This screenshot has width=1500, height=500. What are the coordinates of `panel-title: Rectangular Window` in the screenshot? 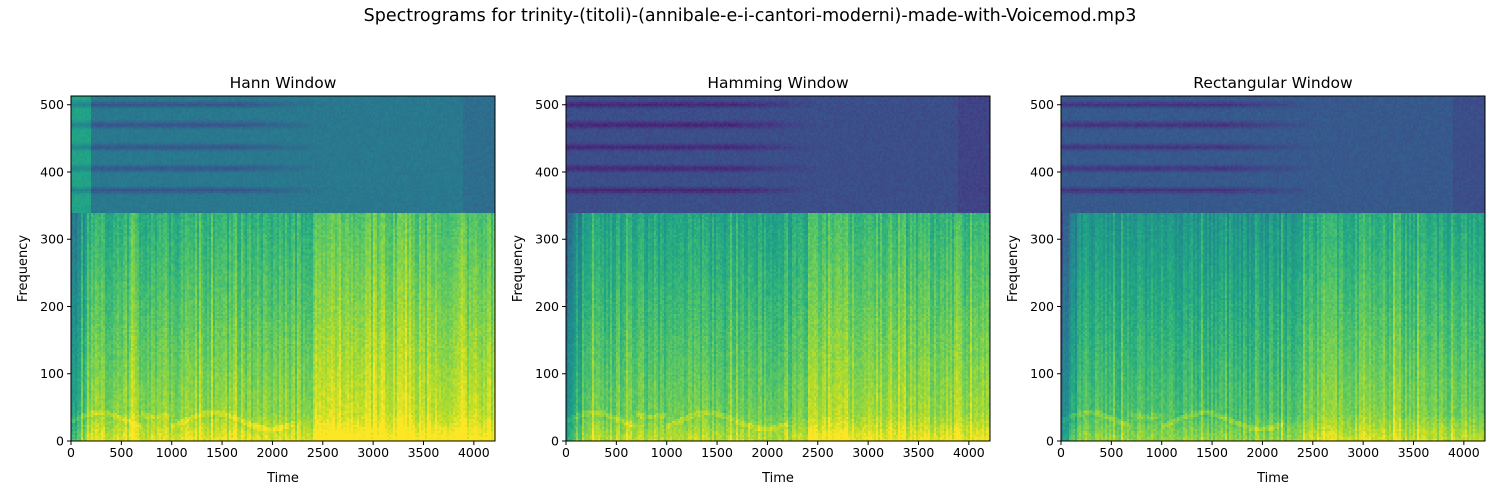 It's located at (1273, 83).